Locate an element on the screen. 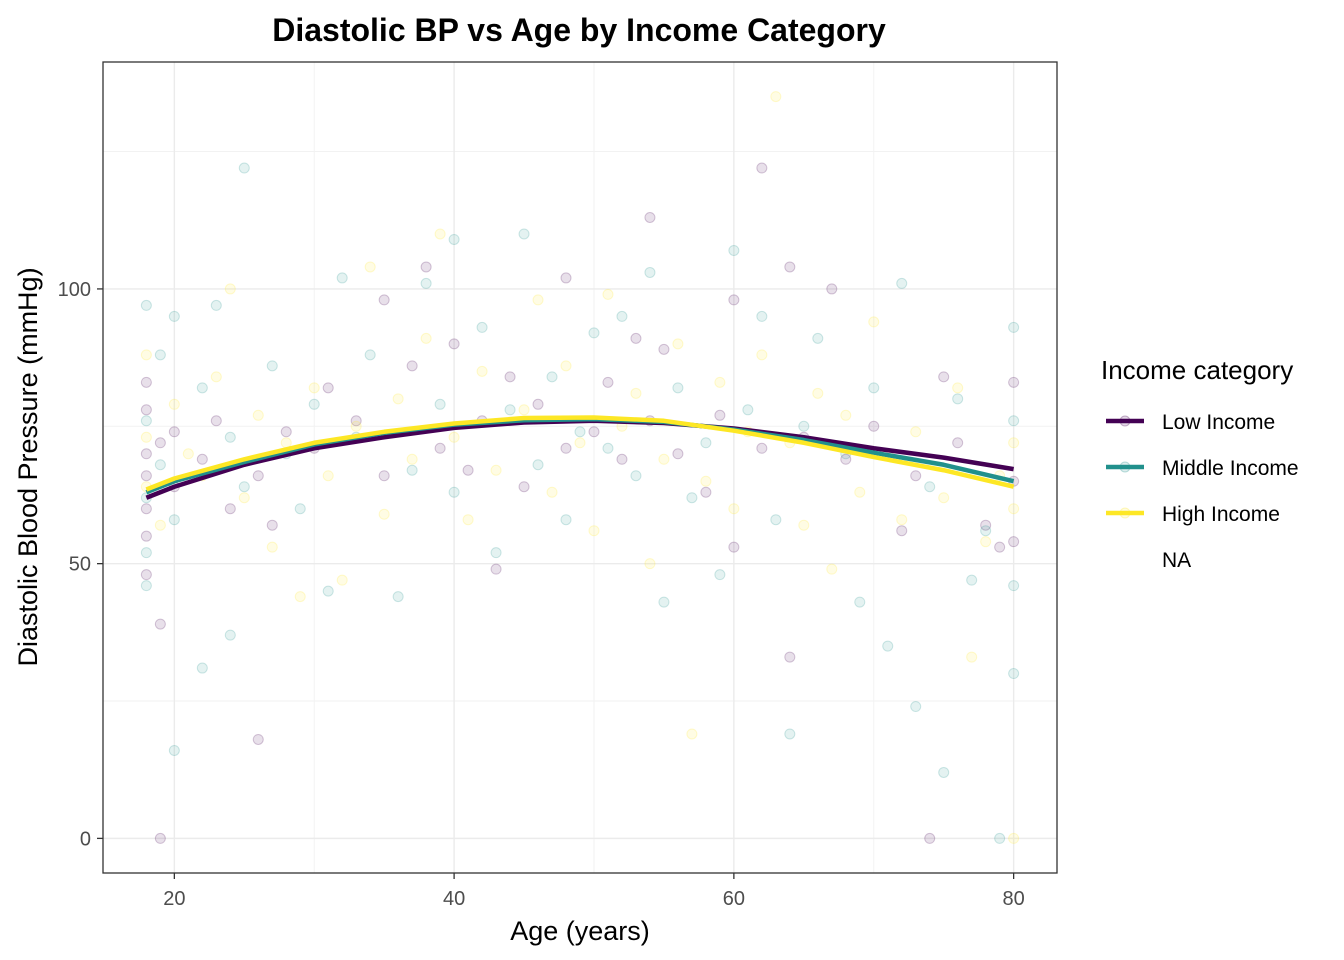  legend-label-high-income: High Income is located at coordinates (1221, 514).